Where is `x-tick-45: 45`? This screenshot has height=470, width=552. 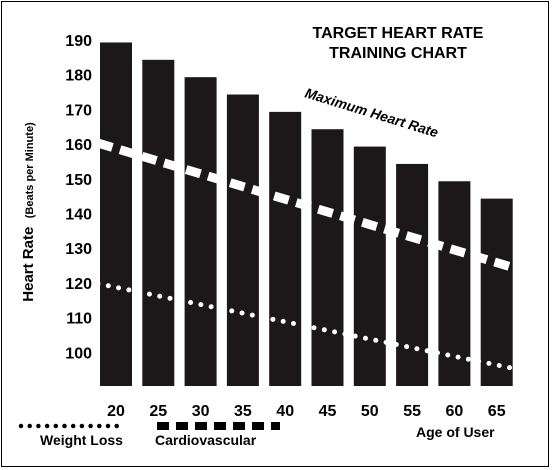
x-tick-45: 45 is located at coordinates (328, 411).